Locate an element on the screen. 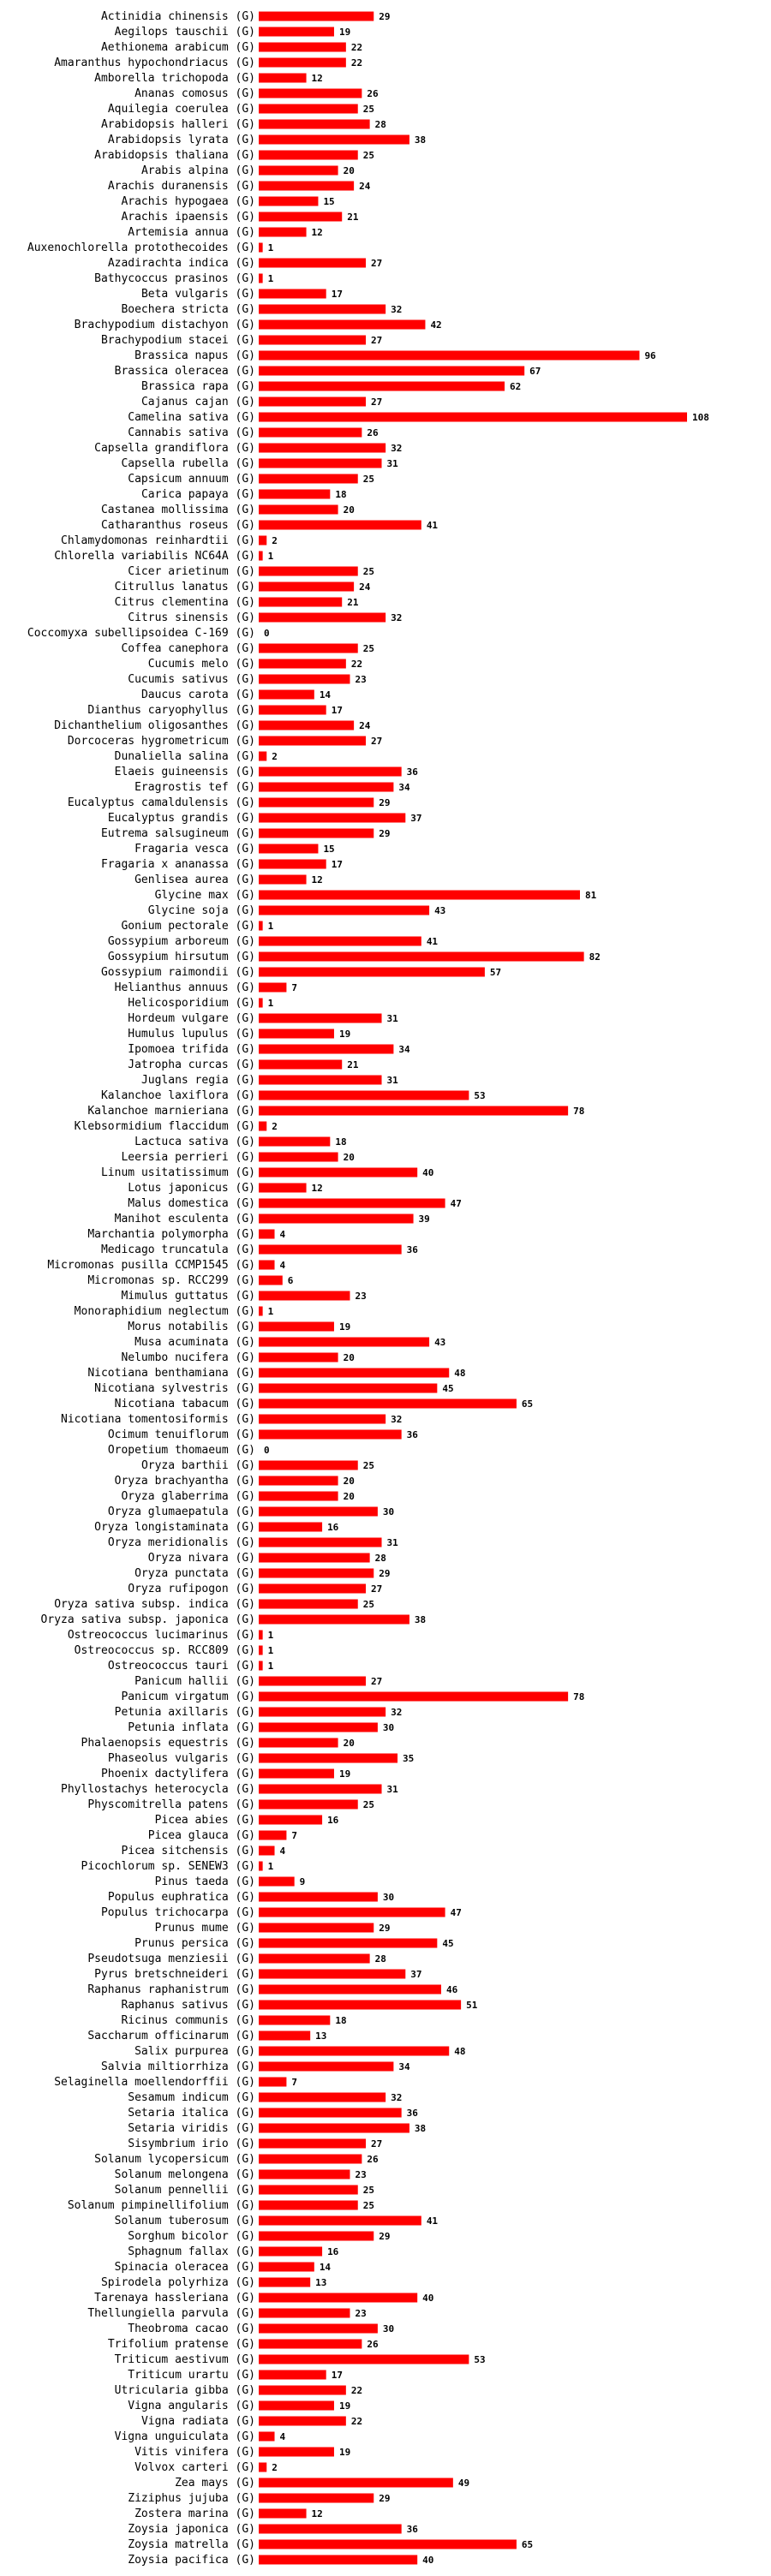 This screenshot has height=2576, width=771. value-label: 46 is located at coordinates (452, 1989).